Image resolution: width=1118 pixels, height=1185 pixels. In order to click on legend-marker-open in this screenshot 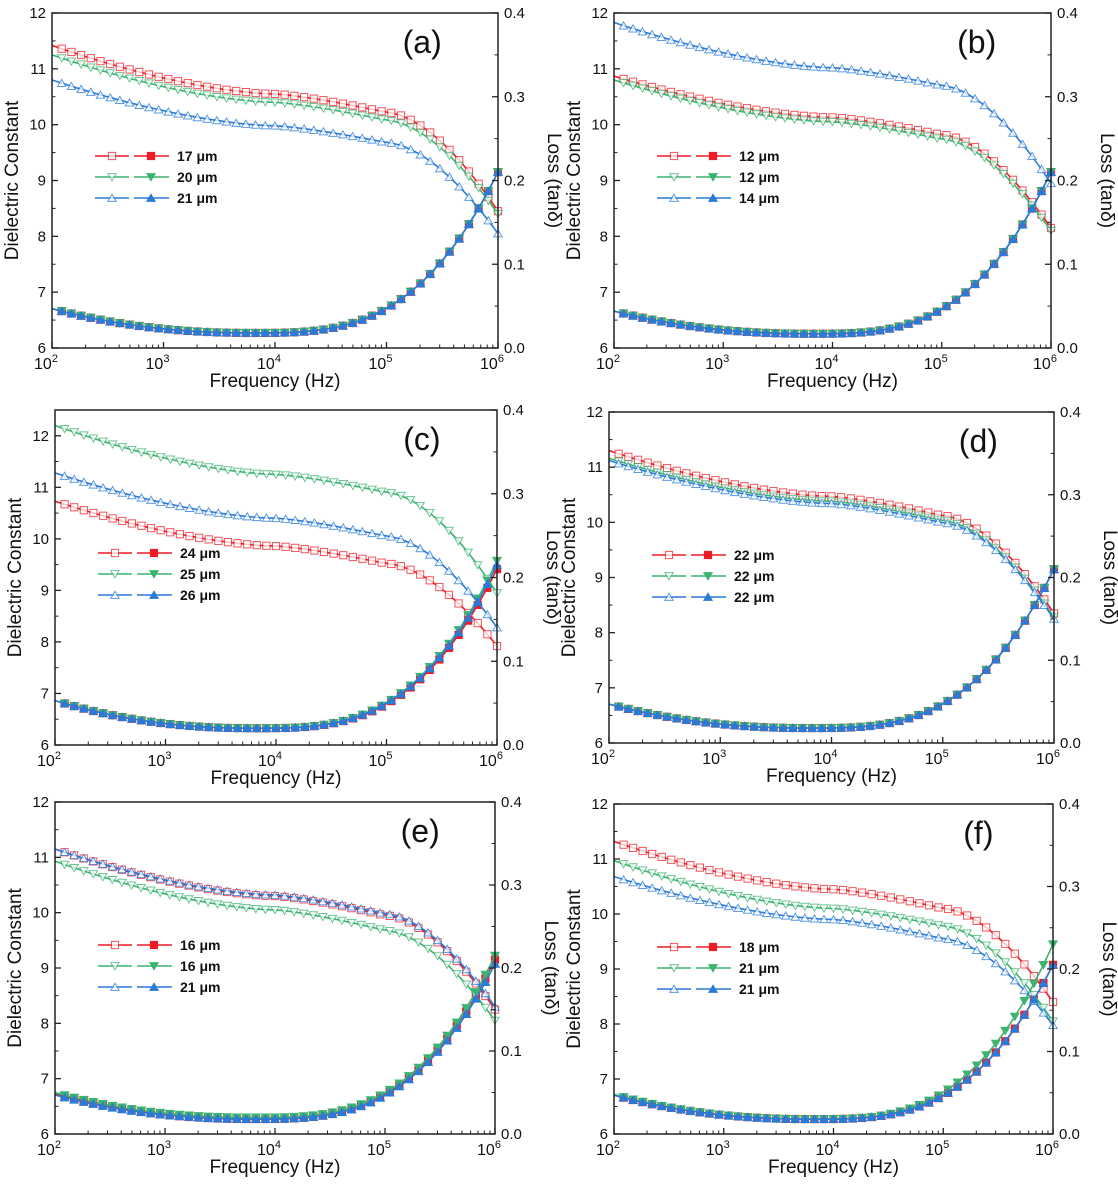, I will do `click(674, 156)`.